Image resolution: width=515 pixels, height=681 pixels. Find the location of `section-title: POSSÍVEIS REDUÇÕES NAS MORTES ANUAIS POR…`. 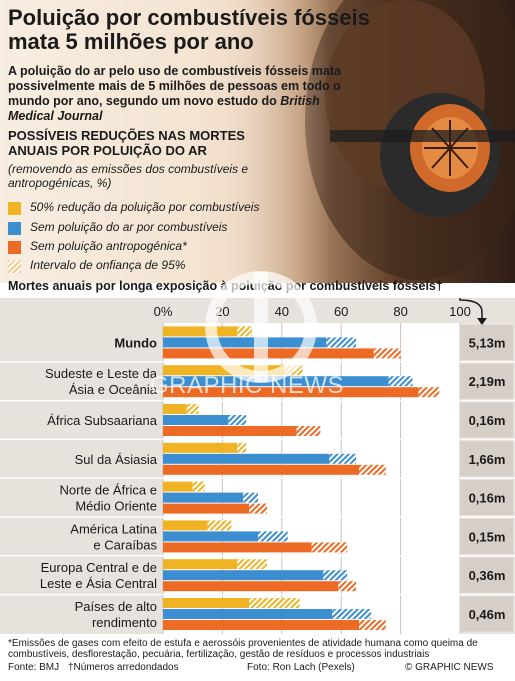

section-title: POSSÍVEIS REDUÇÕES NAS MORTES ANUAIS POR… is located at coordinates (126, 143).